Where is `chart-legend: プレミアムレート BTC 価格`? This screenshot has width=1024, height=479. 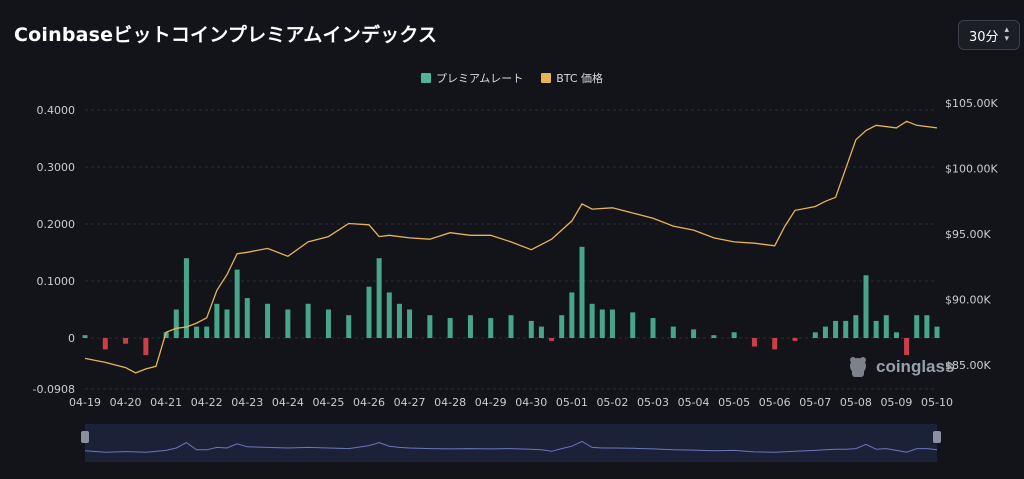 chart-legend: プレミアムレート BTC 価格 is located at coordinates (512, 78).